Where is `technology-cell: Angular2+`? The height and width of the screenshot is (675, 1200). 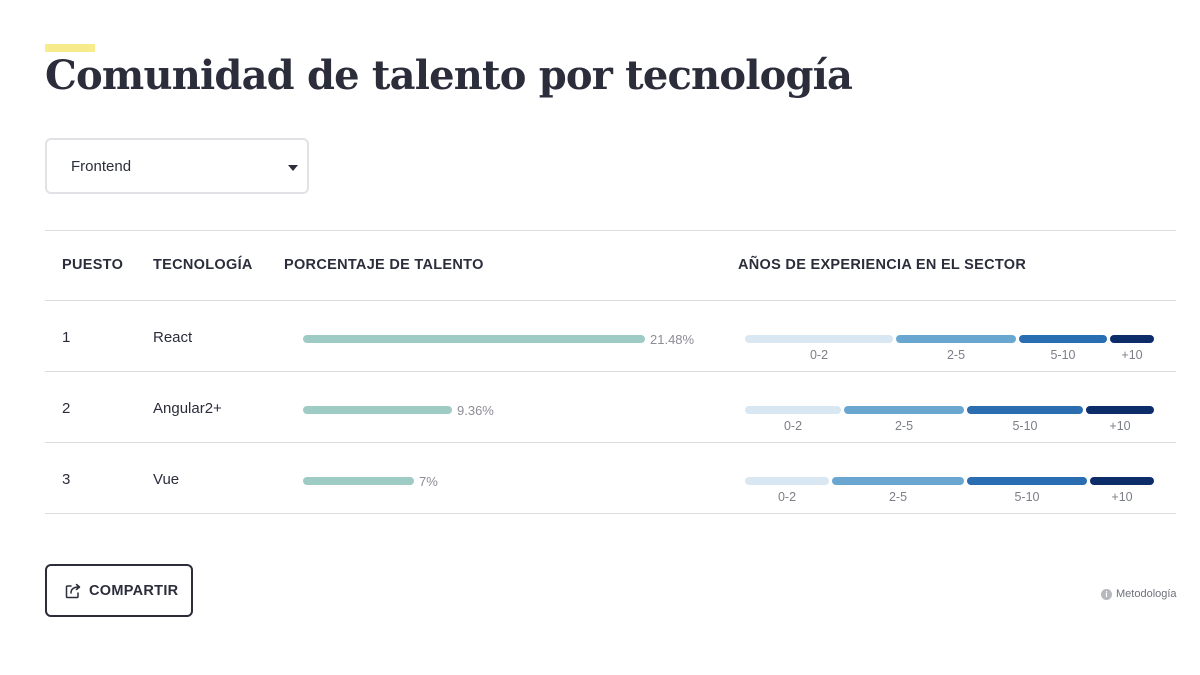 technology-cell: Angular2+ is located at coordinates (187, 408).